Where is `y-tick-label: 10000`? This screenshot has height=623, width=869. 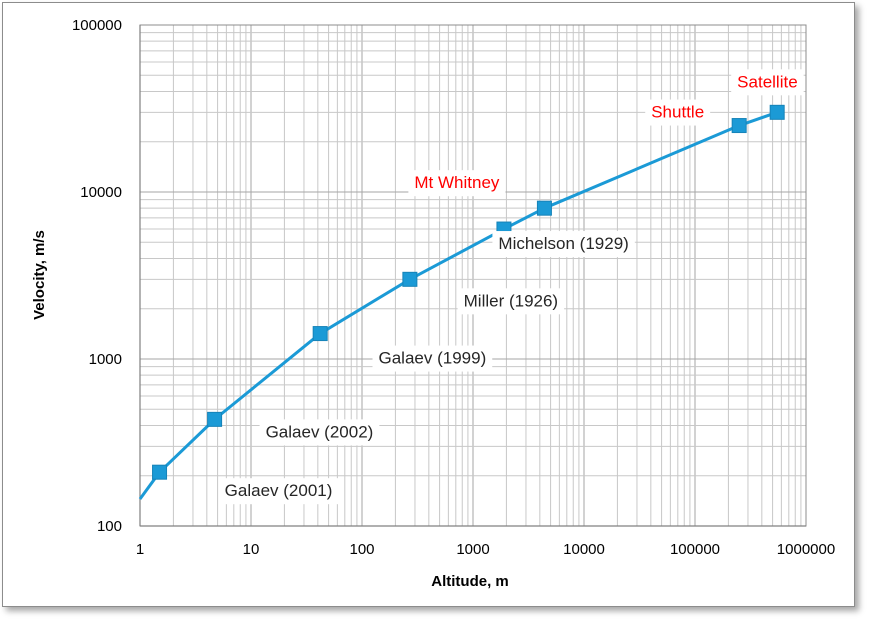
y-tick-label: 10000 is located at coordinates (101, 192).